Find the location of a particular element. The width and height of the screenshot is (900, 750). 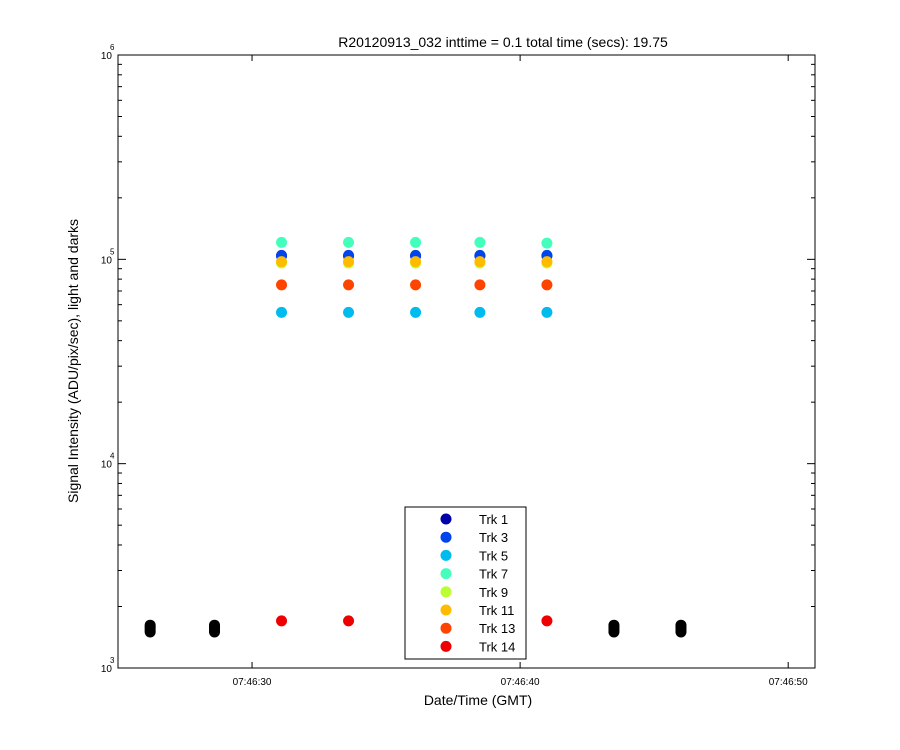

legend-label: Trk 13 is located at coordinates (497, 628).